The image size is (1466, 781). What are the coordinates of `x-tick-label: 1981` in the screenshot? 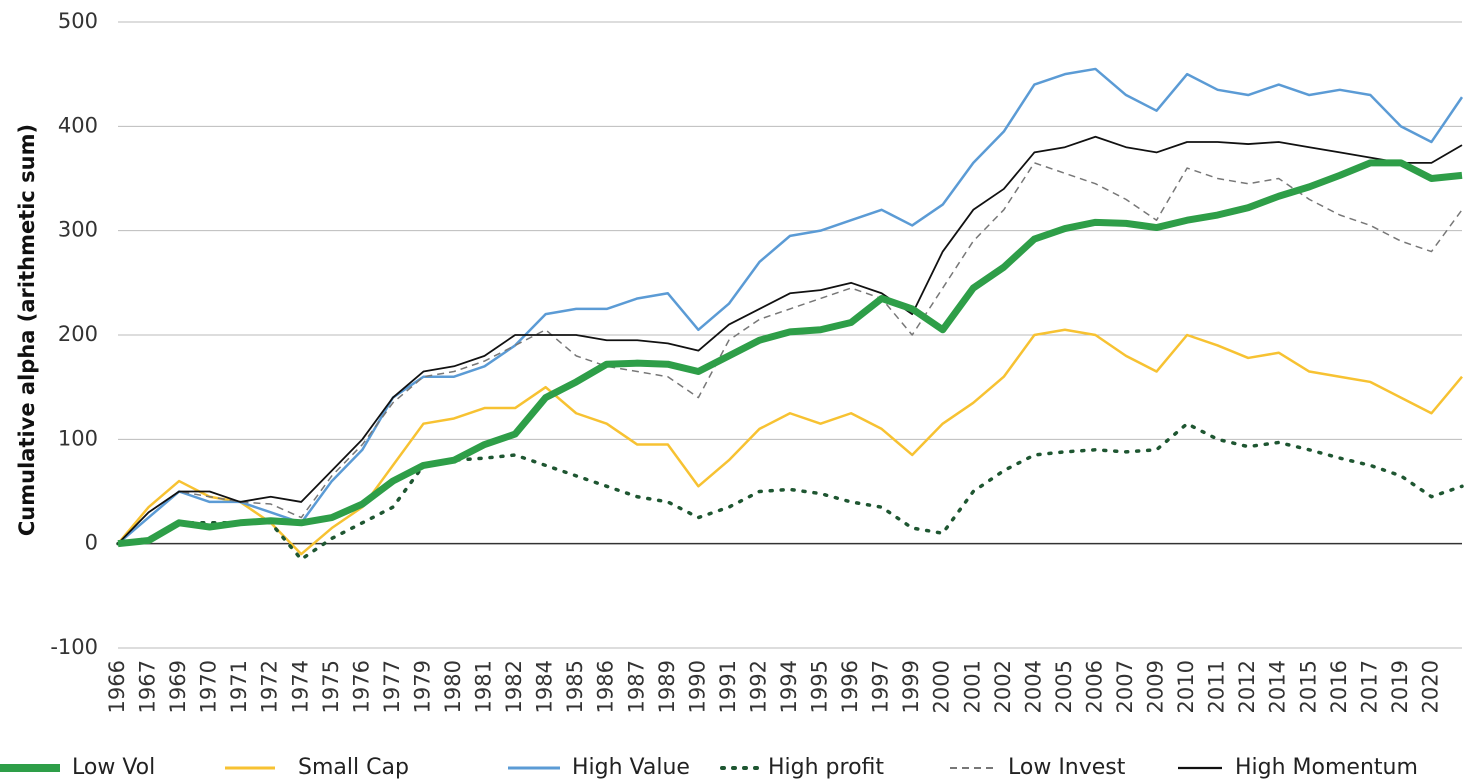 It's located at (484, 686).